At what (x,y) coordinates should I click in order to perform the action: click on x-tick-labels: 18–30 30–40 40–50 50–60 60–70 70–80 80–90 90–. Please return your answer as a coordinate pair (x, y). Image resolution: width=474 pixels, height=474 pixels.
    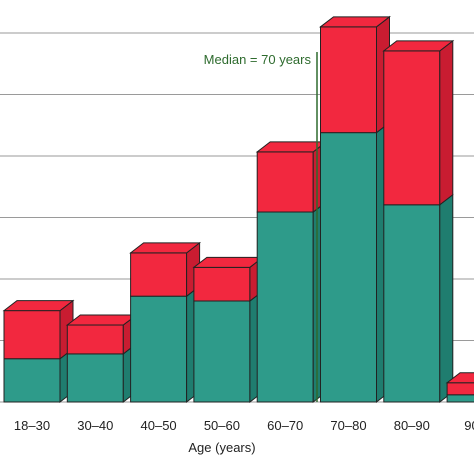
    Looking at the image, I should click on (244, 425).